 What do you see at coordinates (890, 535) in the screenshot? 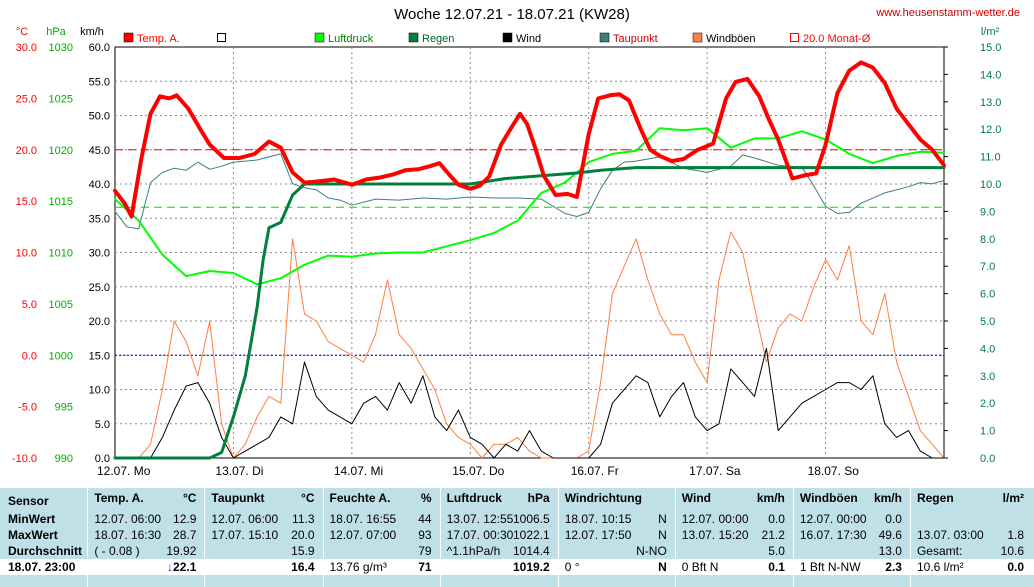
I see `gust-max-value: 49.6` at bounding box center [890, 535].